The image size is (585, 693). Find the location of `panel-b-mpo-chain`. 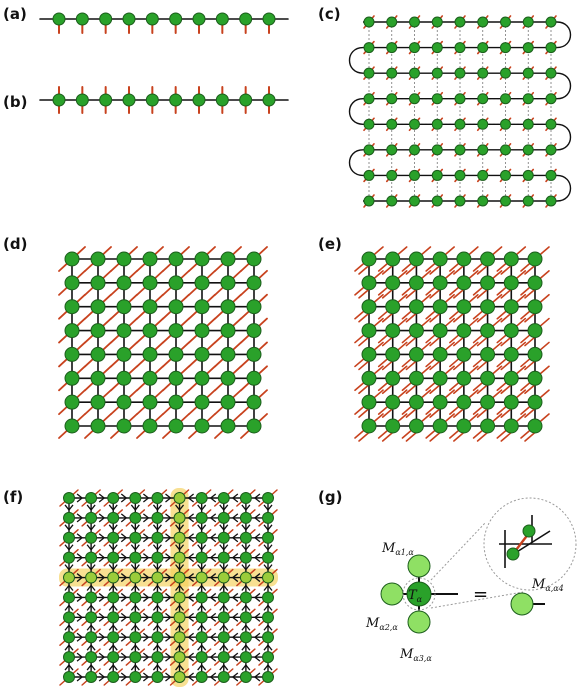

panel-b-mpo-chain is located at coordinates (164, 100).